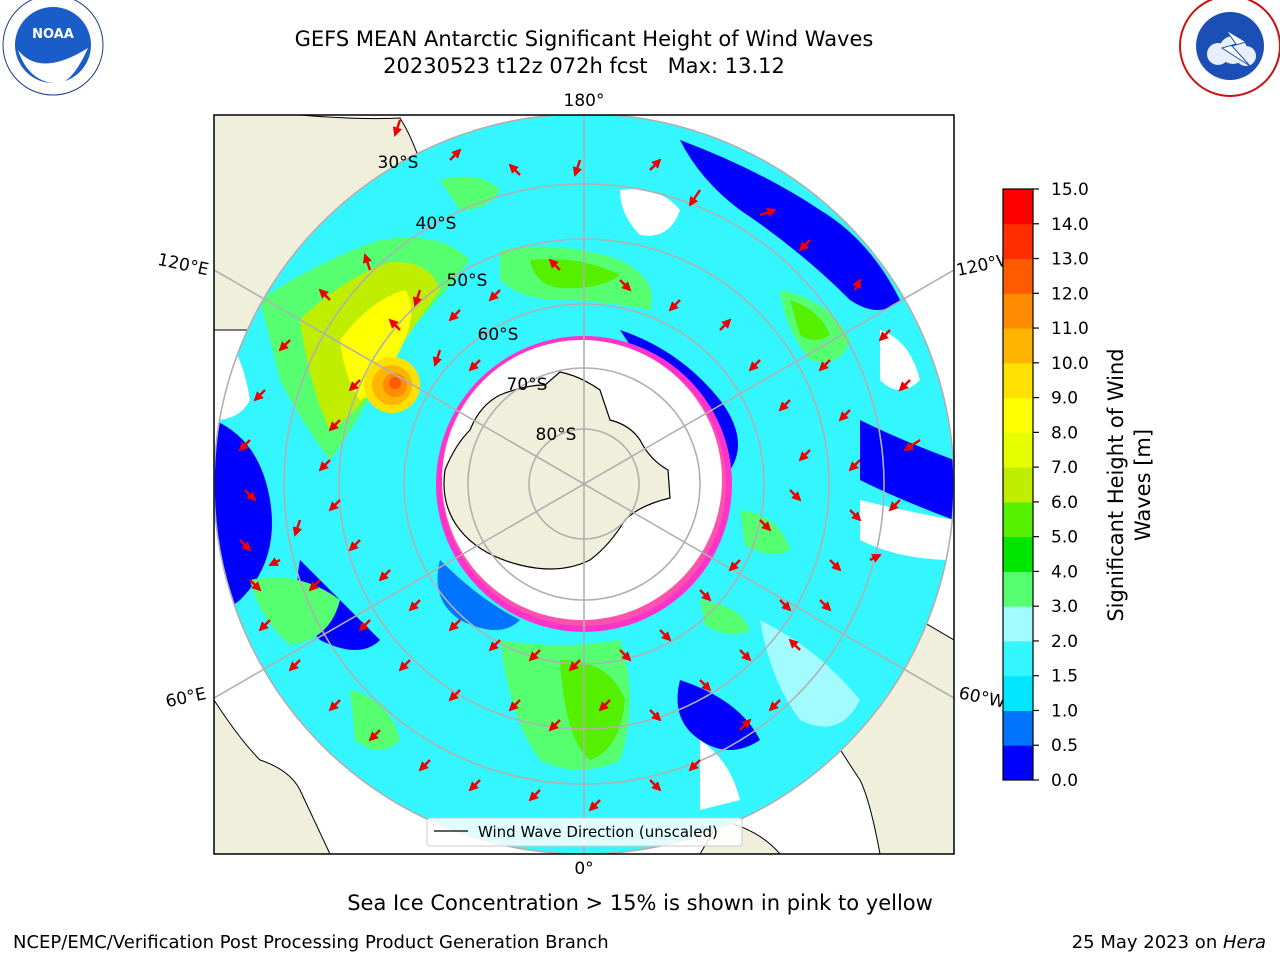 The width and height of the screenshot is (1280, 960). What do you see at coordinates (498, 335) in the screenshot?
I see `lat-label-60s: 60°S` at bounding box center [498, 335].